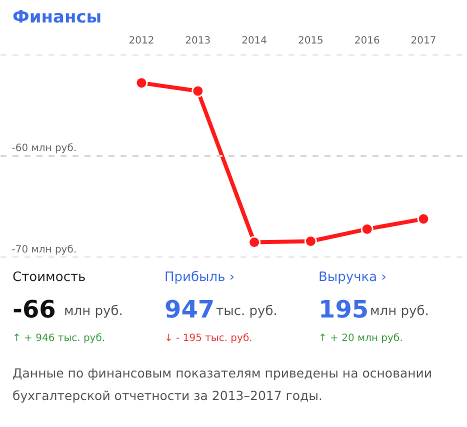  What do you see at coordinates (222, 384) in the screenshot?
I see `text: Данные по финансовым показателям приведены на основании бухгалтерской отчетности за 2013–2017 годы.` at bounding box center [222, 384].